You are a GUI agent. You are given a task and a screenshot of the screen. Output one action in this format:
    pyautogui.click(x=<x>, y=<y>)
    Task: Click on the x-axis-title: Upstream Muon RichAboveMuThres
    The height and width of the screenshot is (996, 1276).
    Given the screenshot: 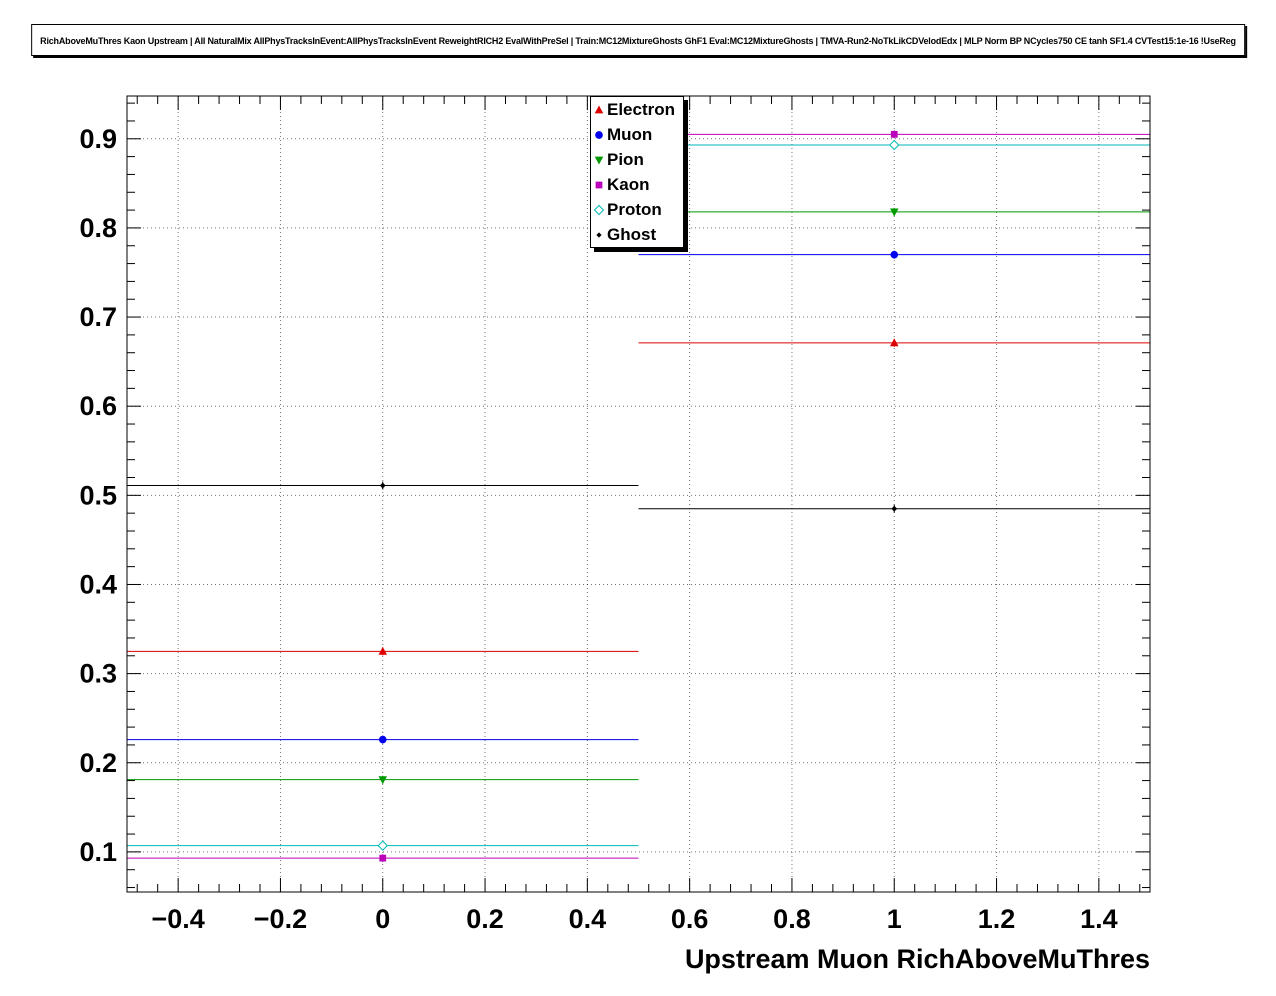 What is the action you would take?
    pyautogui.click(x=917, y=959)
    